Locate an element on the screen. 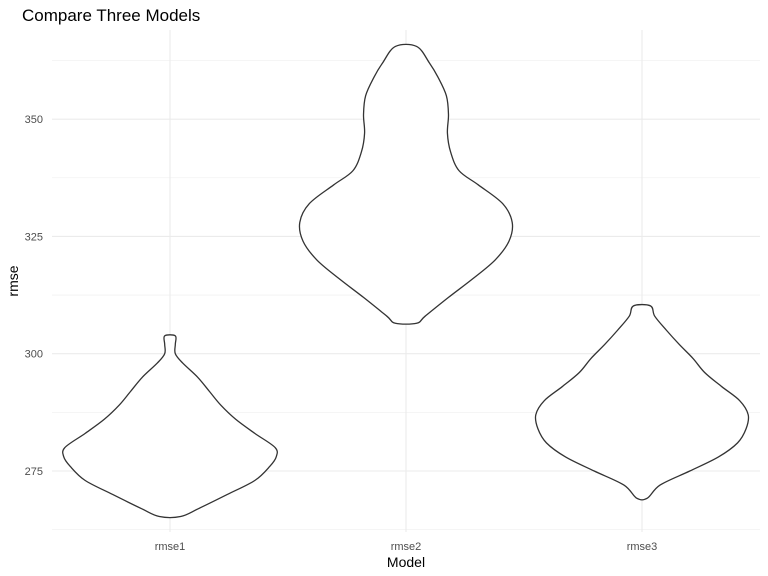 Image resolution: width=768 pixels, height=576 pixels. x-axis-ticks: rmse1 rmse2 rmse3 is located at coordinates (406, 547).